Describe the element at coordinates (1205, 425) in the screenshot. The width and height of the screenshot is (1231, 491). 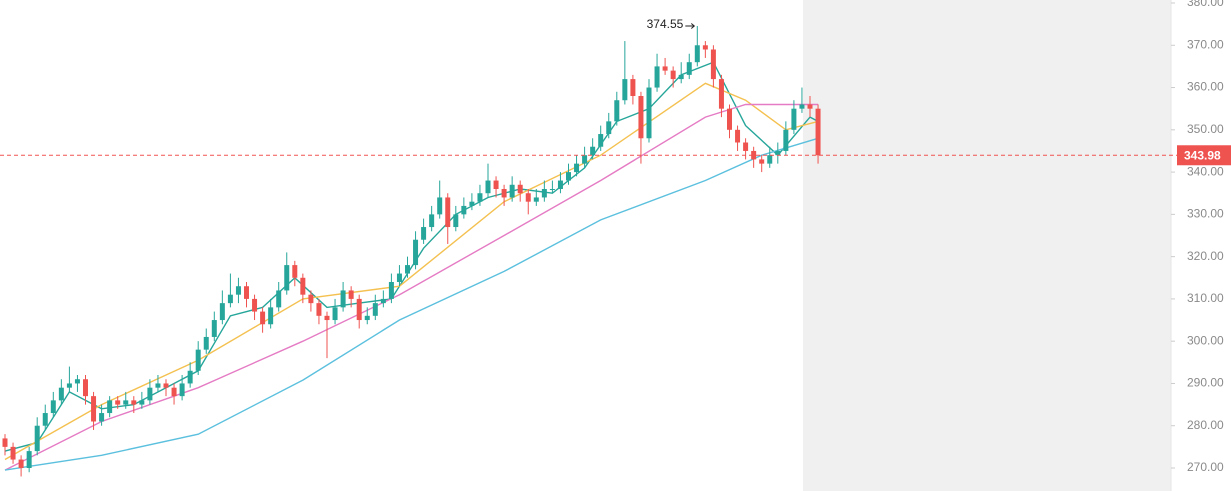
I see `y-tick-label: 280.00` at that location.